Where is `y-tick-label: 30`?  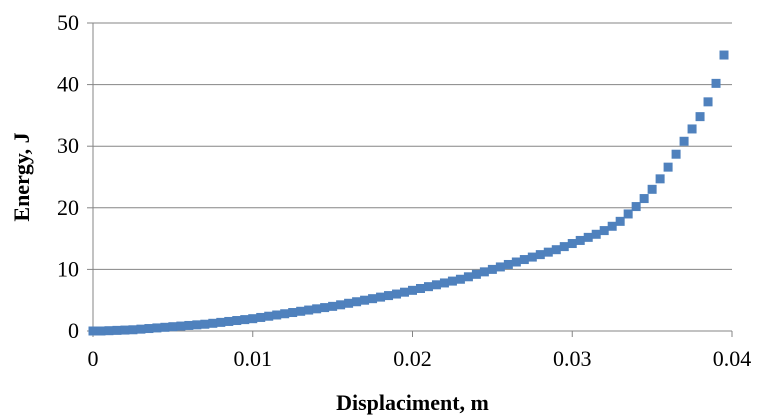
y-tick-label: 30 is located at coordinates (68, 145).